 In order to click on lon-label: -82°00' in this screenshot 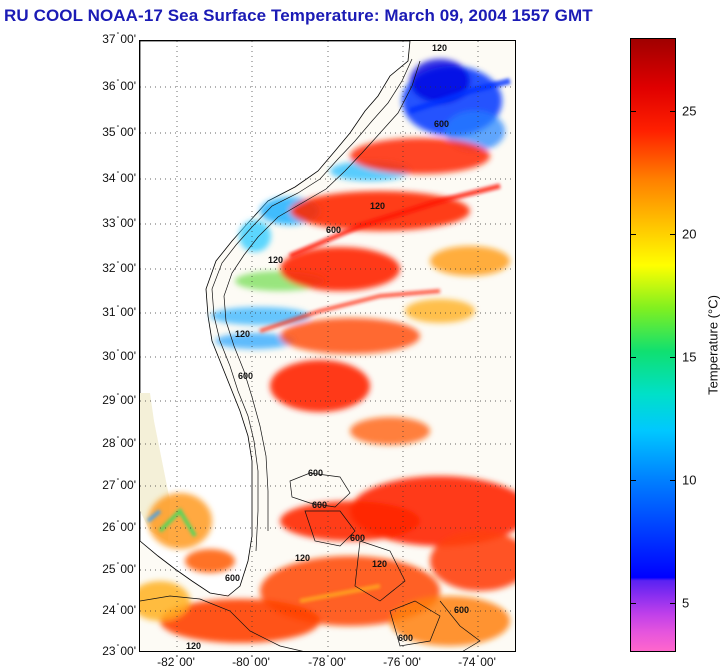, I will do `click(176, 662)`.